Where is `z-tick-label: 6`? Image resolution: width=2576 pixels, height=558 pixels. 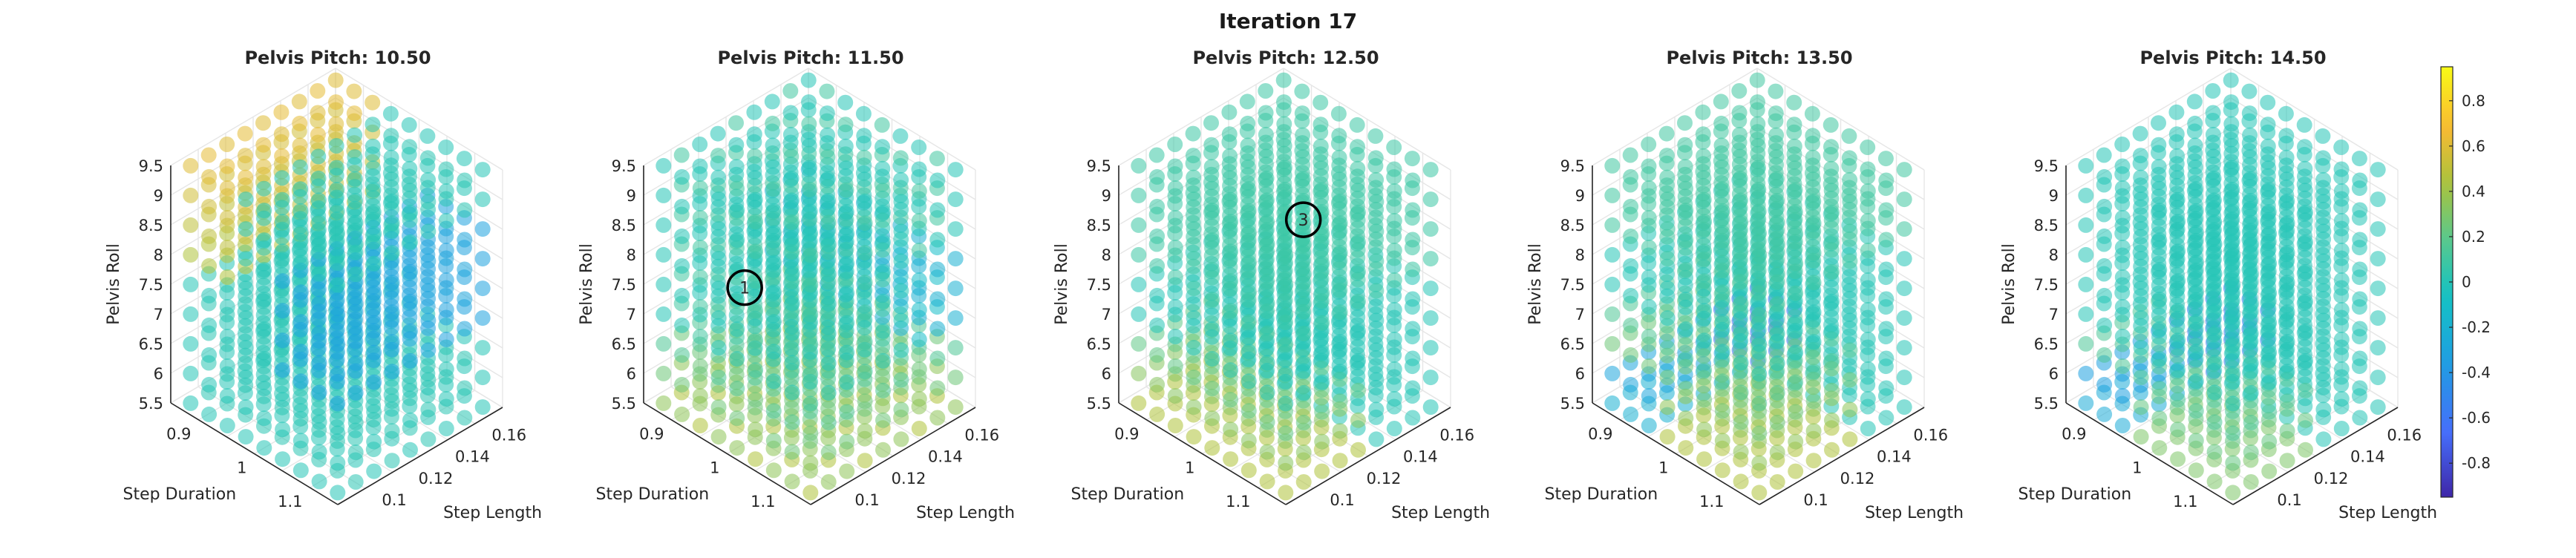 z-tick-label: 6 is located at coordinates (1106, 374).